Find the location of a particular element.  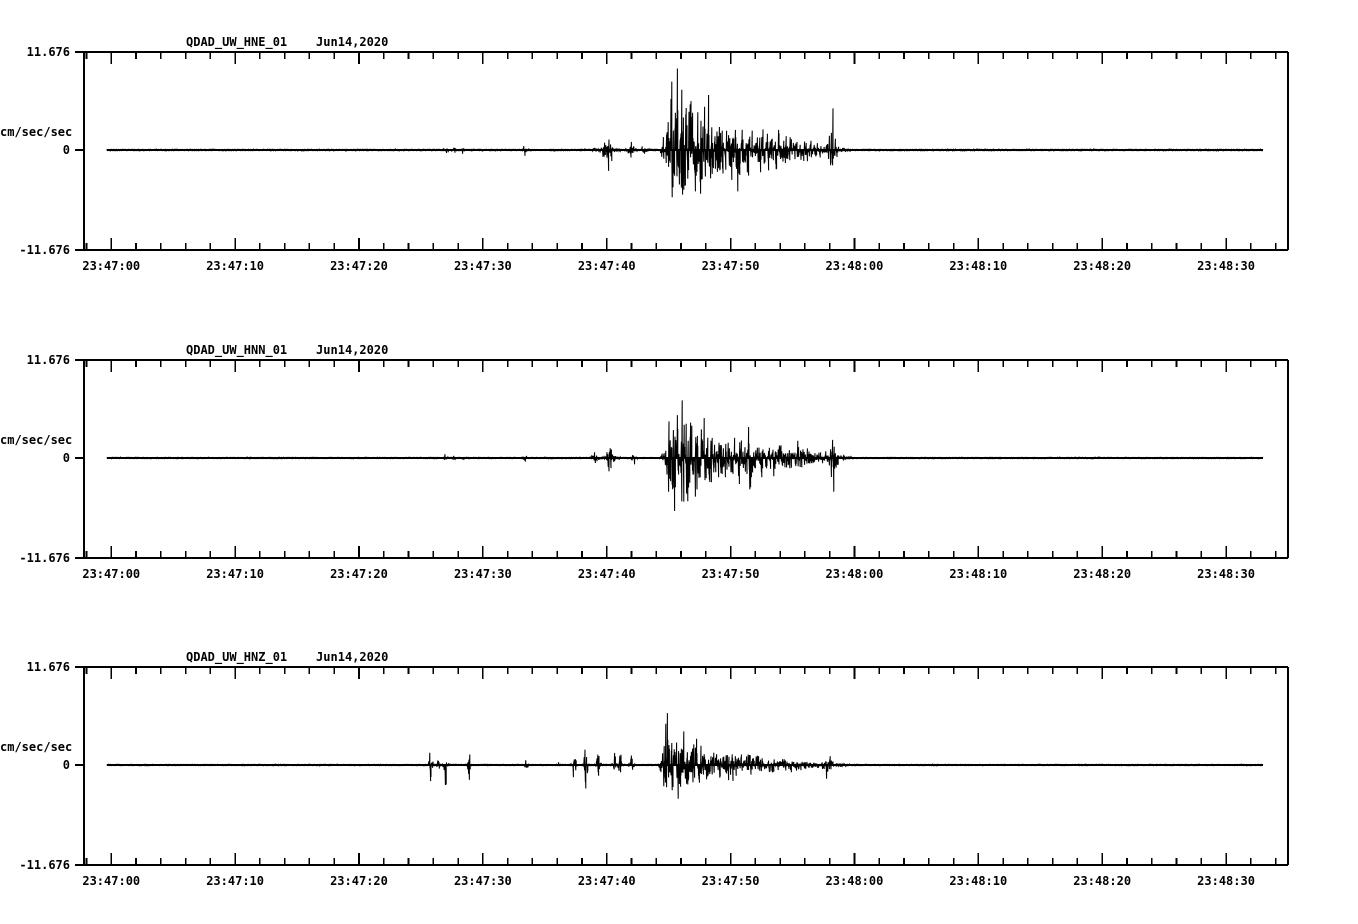

panel-title: QDAD_UW_HNZ_01 Jun14,2020 is located at coordinates (287, 657).